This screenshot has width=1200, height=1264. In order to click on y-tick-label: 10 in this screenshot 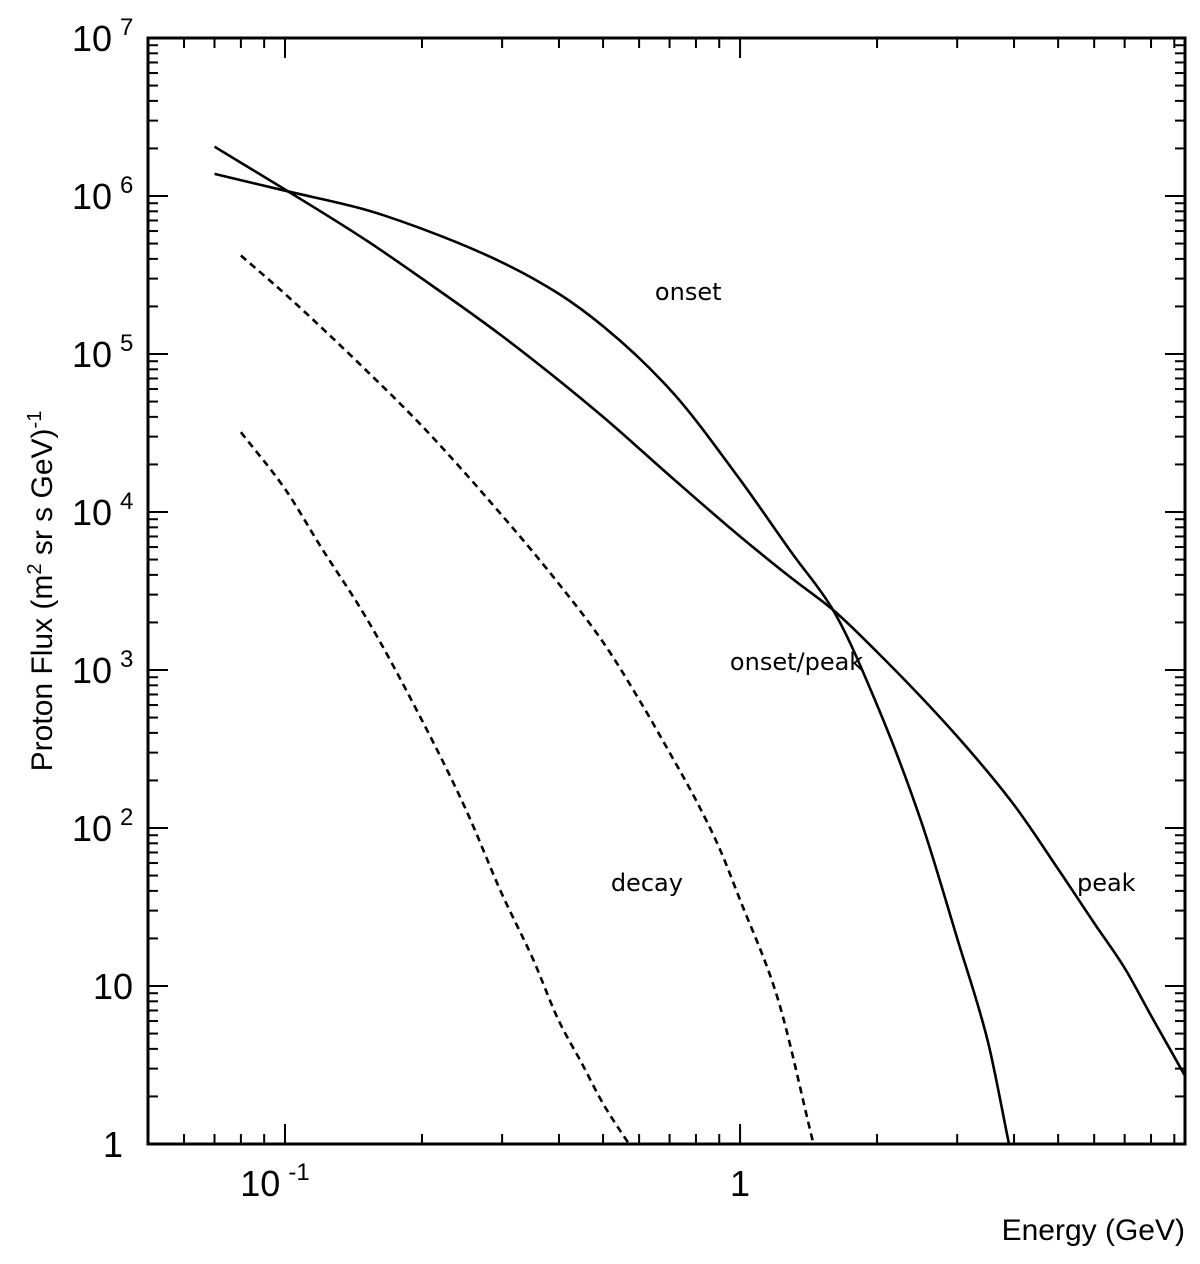, I will do `click(113, 986)`.